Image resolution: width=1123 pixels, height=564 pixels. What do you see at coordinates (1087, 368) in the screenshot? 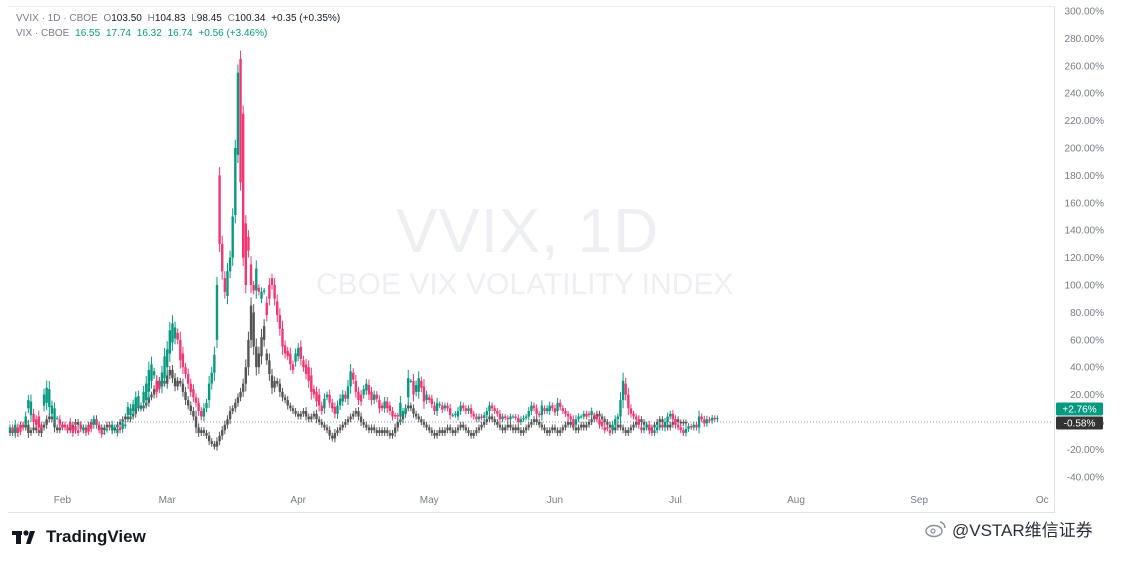
I see `y-tick-label: 40.00%` at bounding box center [1087, 368].